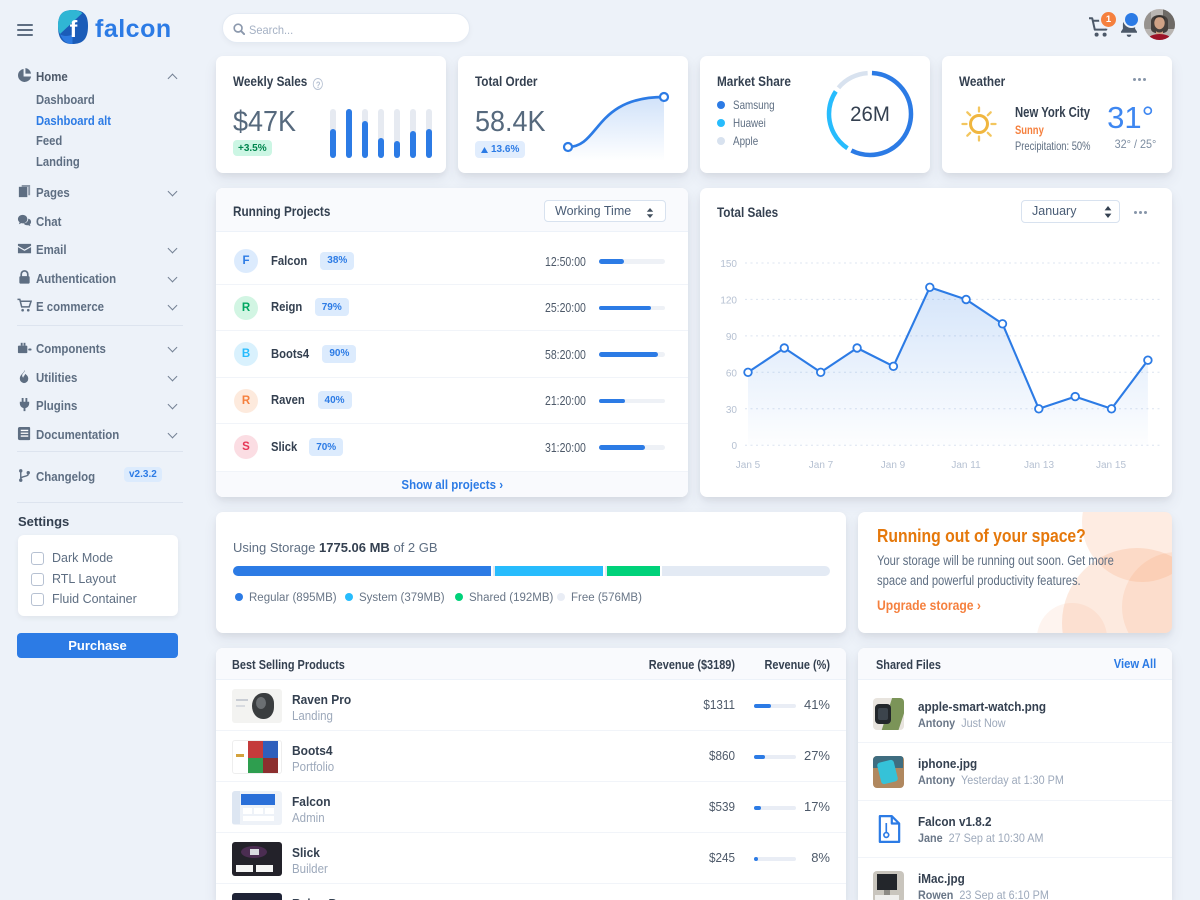 Image resolution: width=1200 pixels, height=900 pixels. Describe the element at coordinates (732, 337) in the screenshot. I see `svg-text: 90` at that location.